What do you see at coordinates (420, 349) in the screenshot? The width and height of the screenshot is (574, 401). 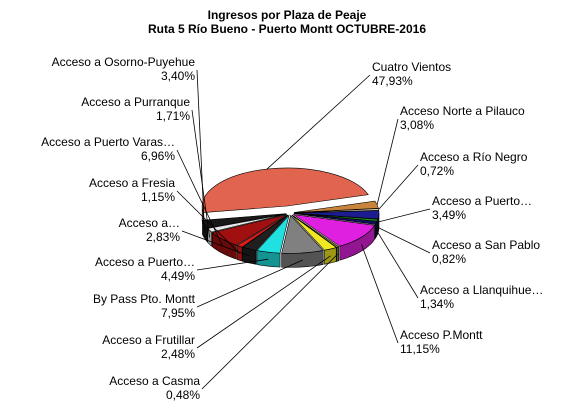 I see `slice-value-label: 11,15%` at bounding box center [420, 349].